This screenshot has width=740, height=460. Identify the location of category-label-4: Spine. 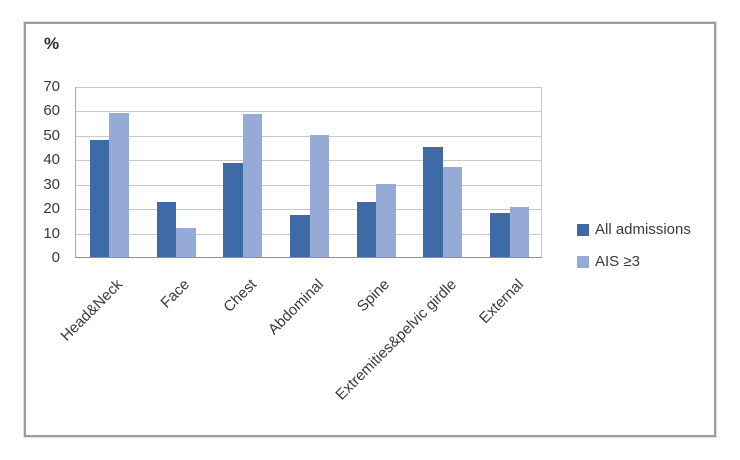
(374, 296).